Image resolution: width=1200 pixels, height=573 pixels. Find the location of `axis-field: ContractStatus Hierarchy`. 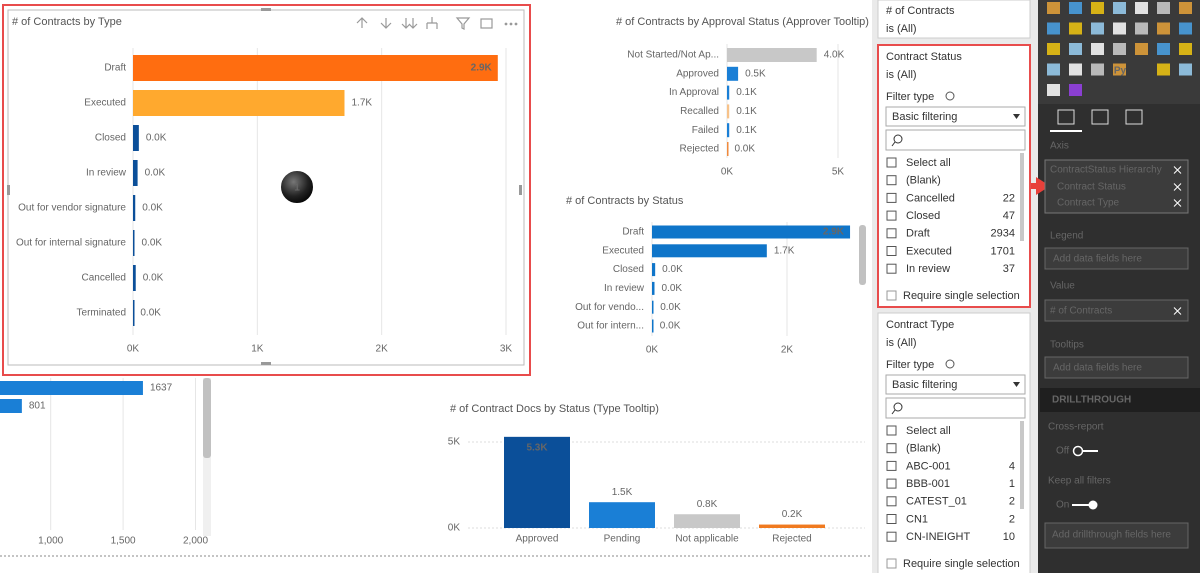

axis-field: ContractStatus Hierarchy is located at coordinates (1106, 170).